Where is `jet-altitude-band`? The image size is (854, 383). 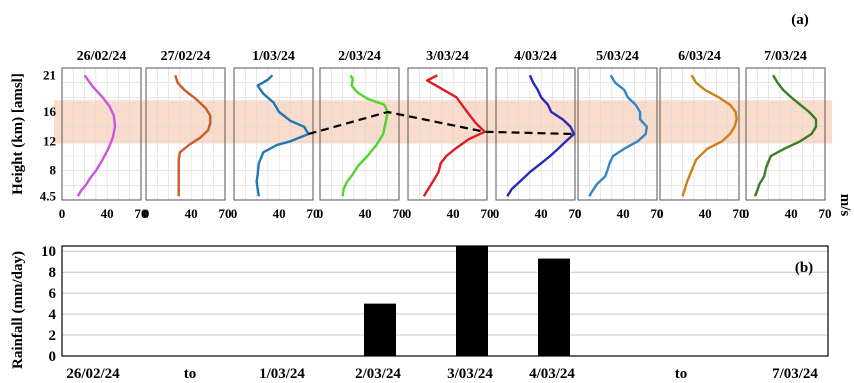
jet-altitude-band is located at coordinates (443, 122).